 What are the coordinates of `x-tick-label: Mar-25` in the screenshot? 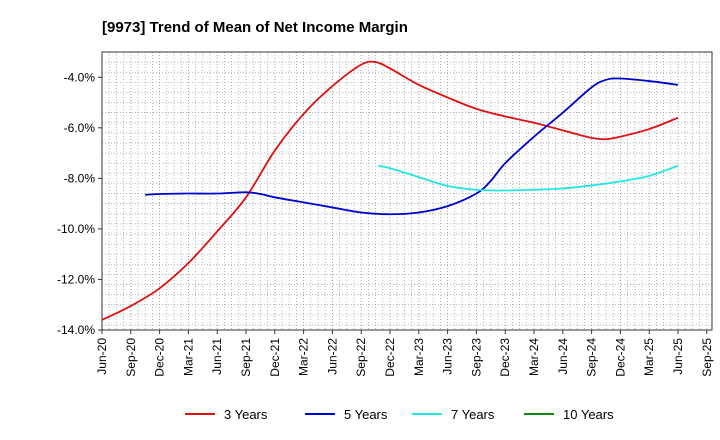 It's located at (649, 357).